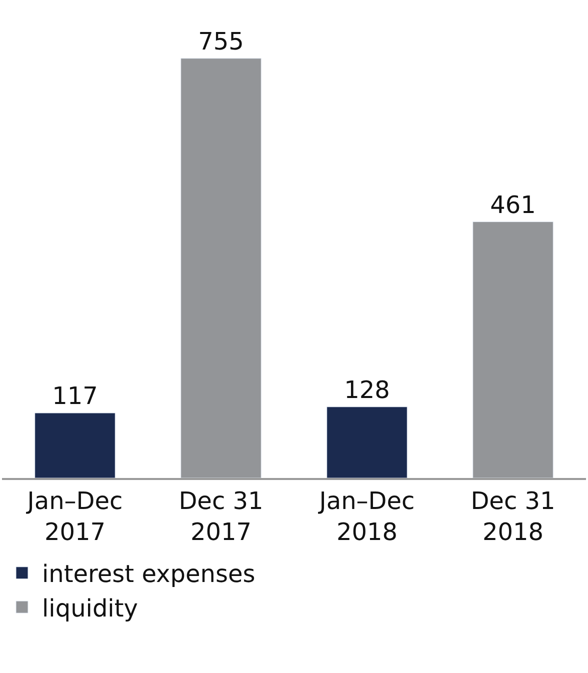  I want to click on data-label: 461, so click(513, 204).